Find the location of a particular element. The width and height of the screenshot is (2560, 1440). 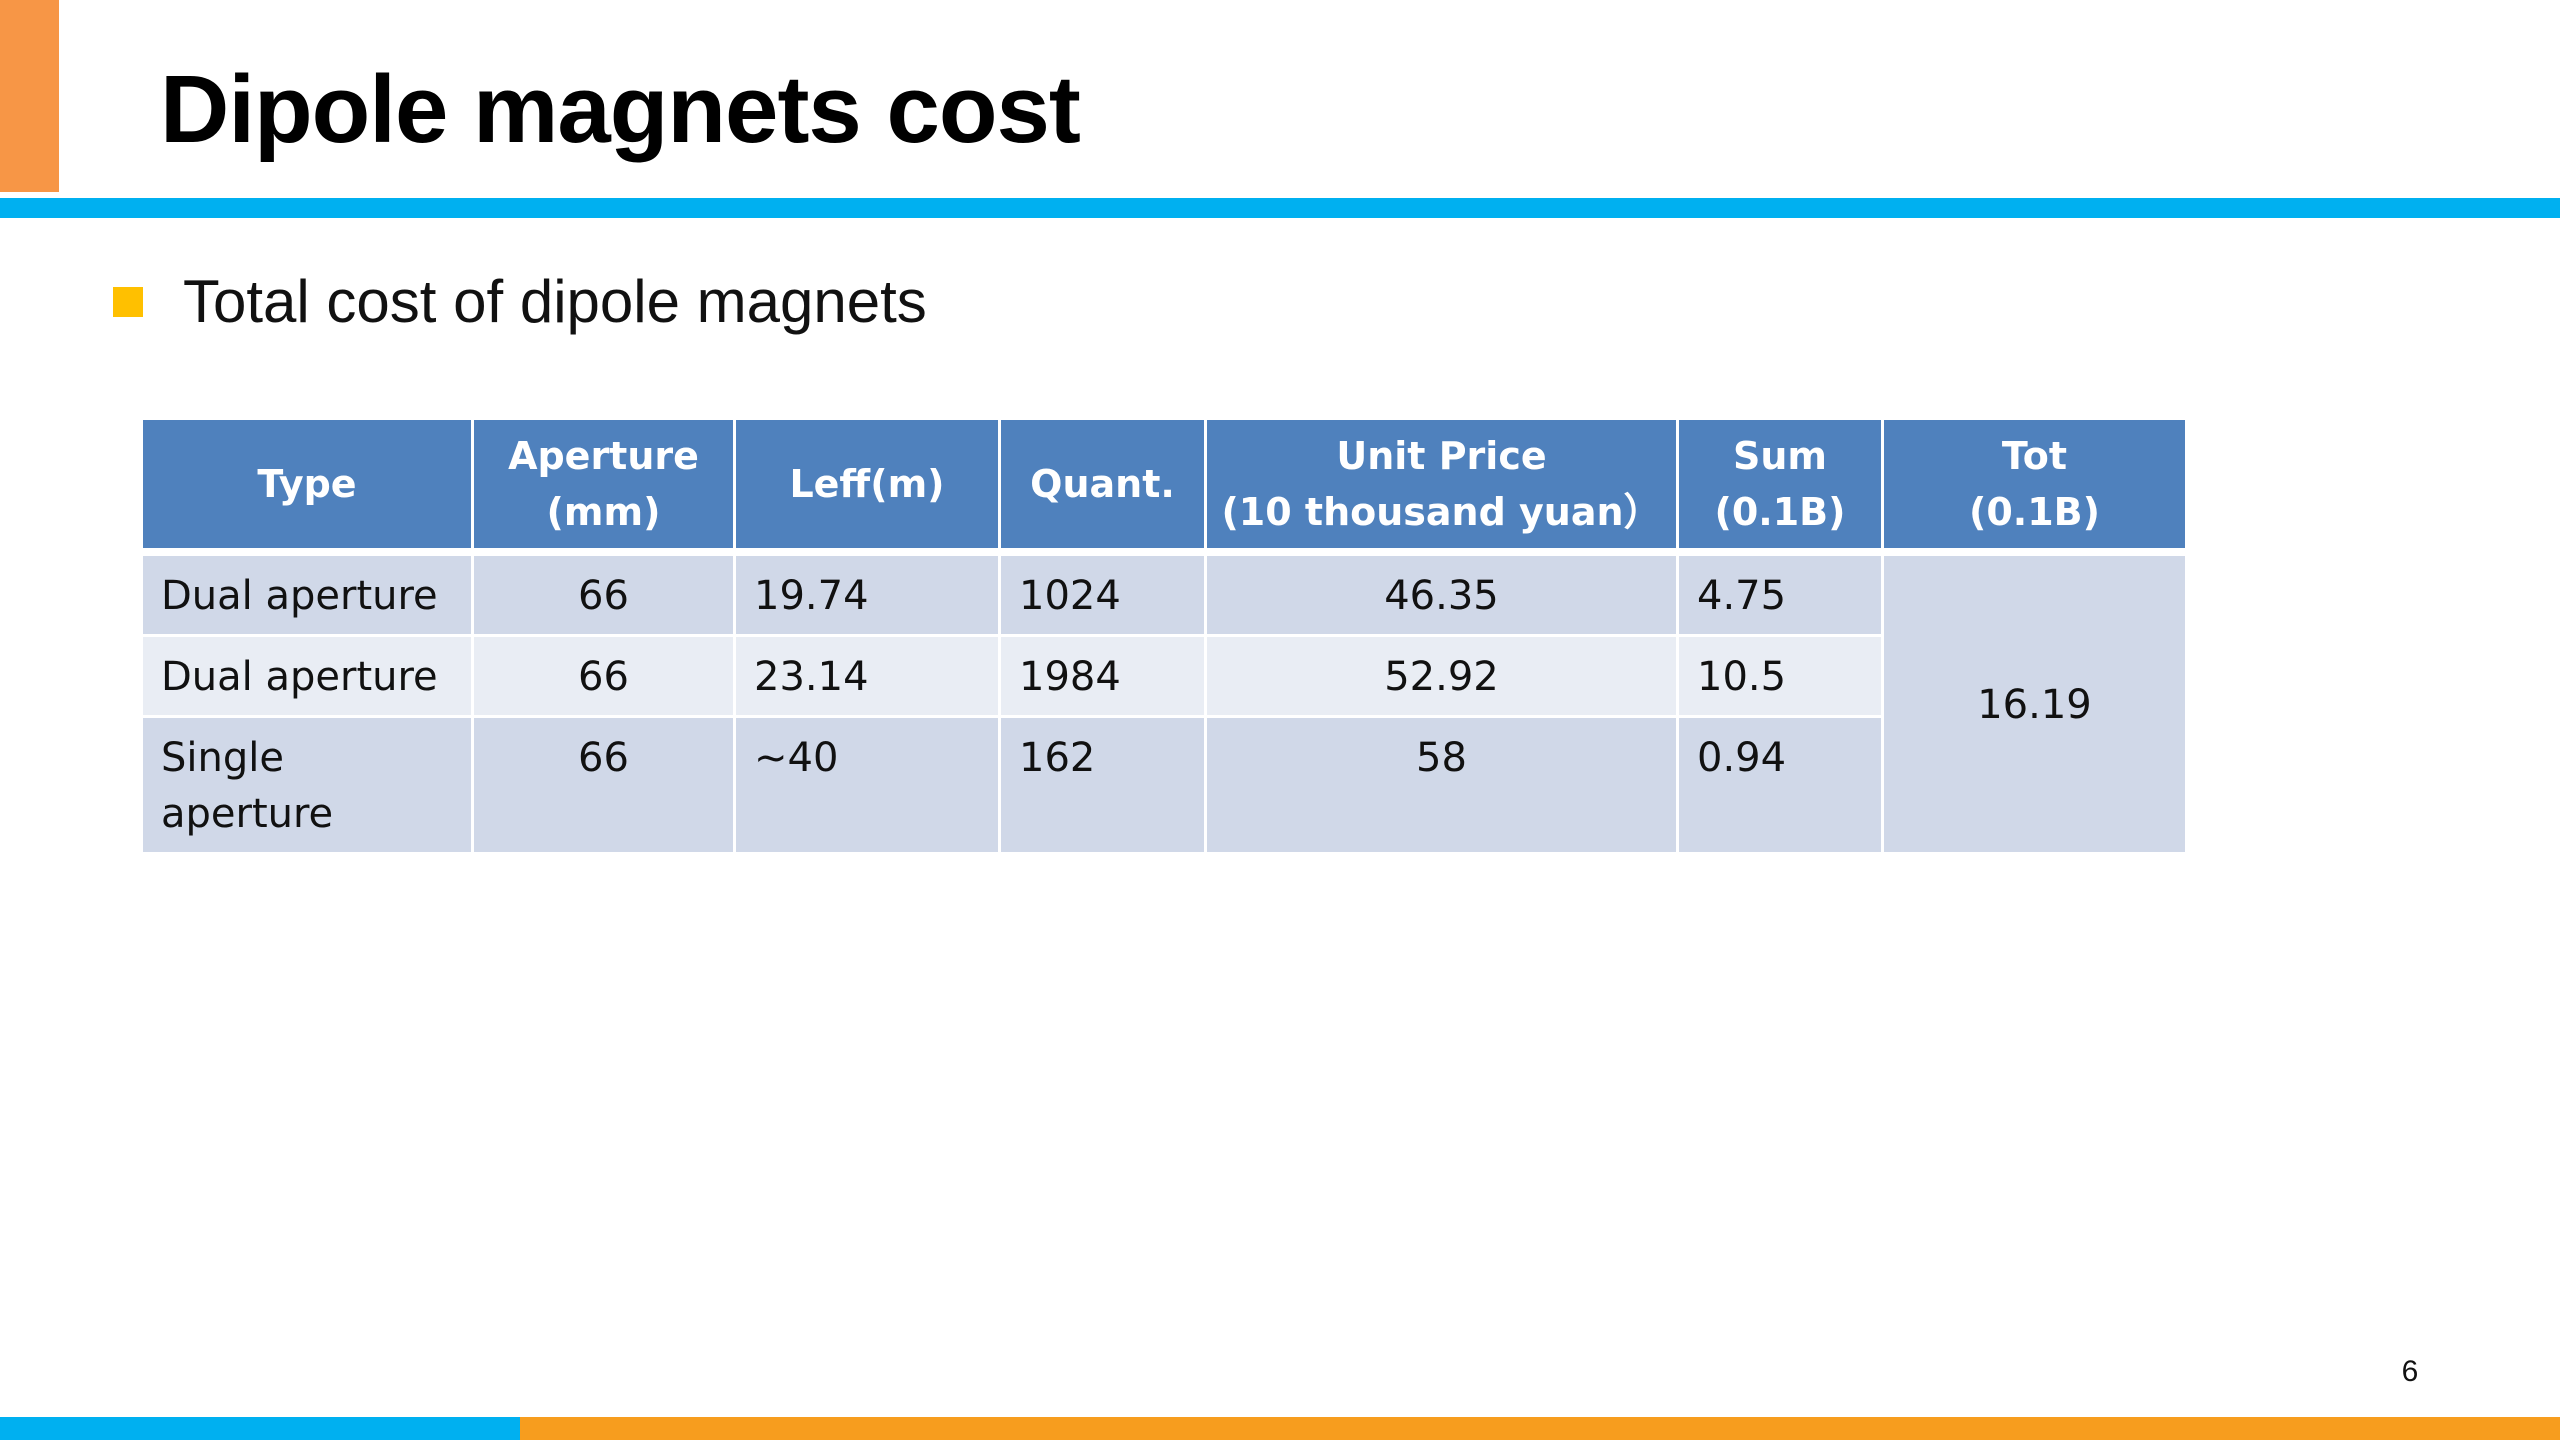

header-quant-label: Quant. is located at coordinates (1102, 483).